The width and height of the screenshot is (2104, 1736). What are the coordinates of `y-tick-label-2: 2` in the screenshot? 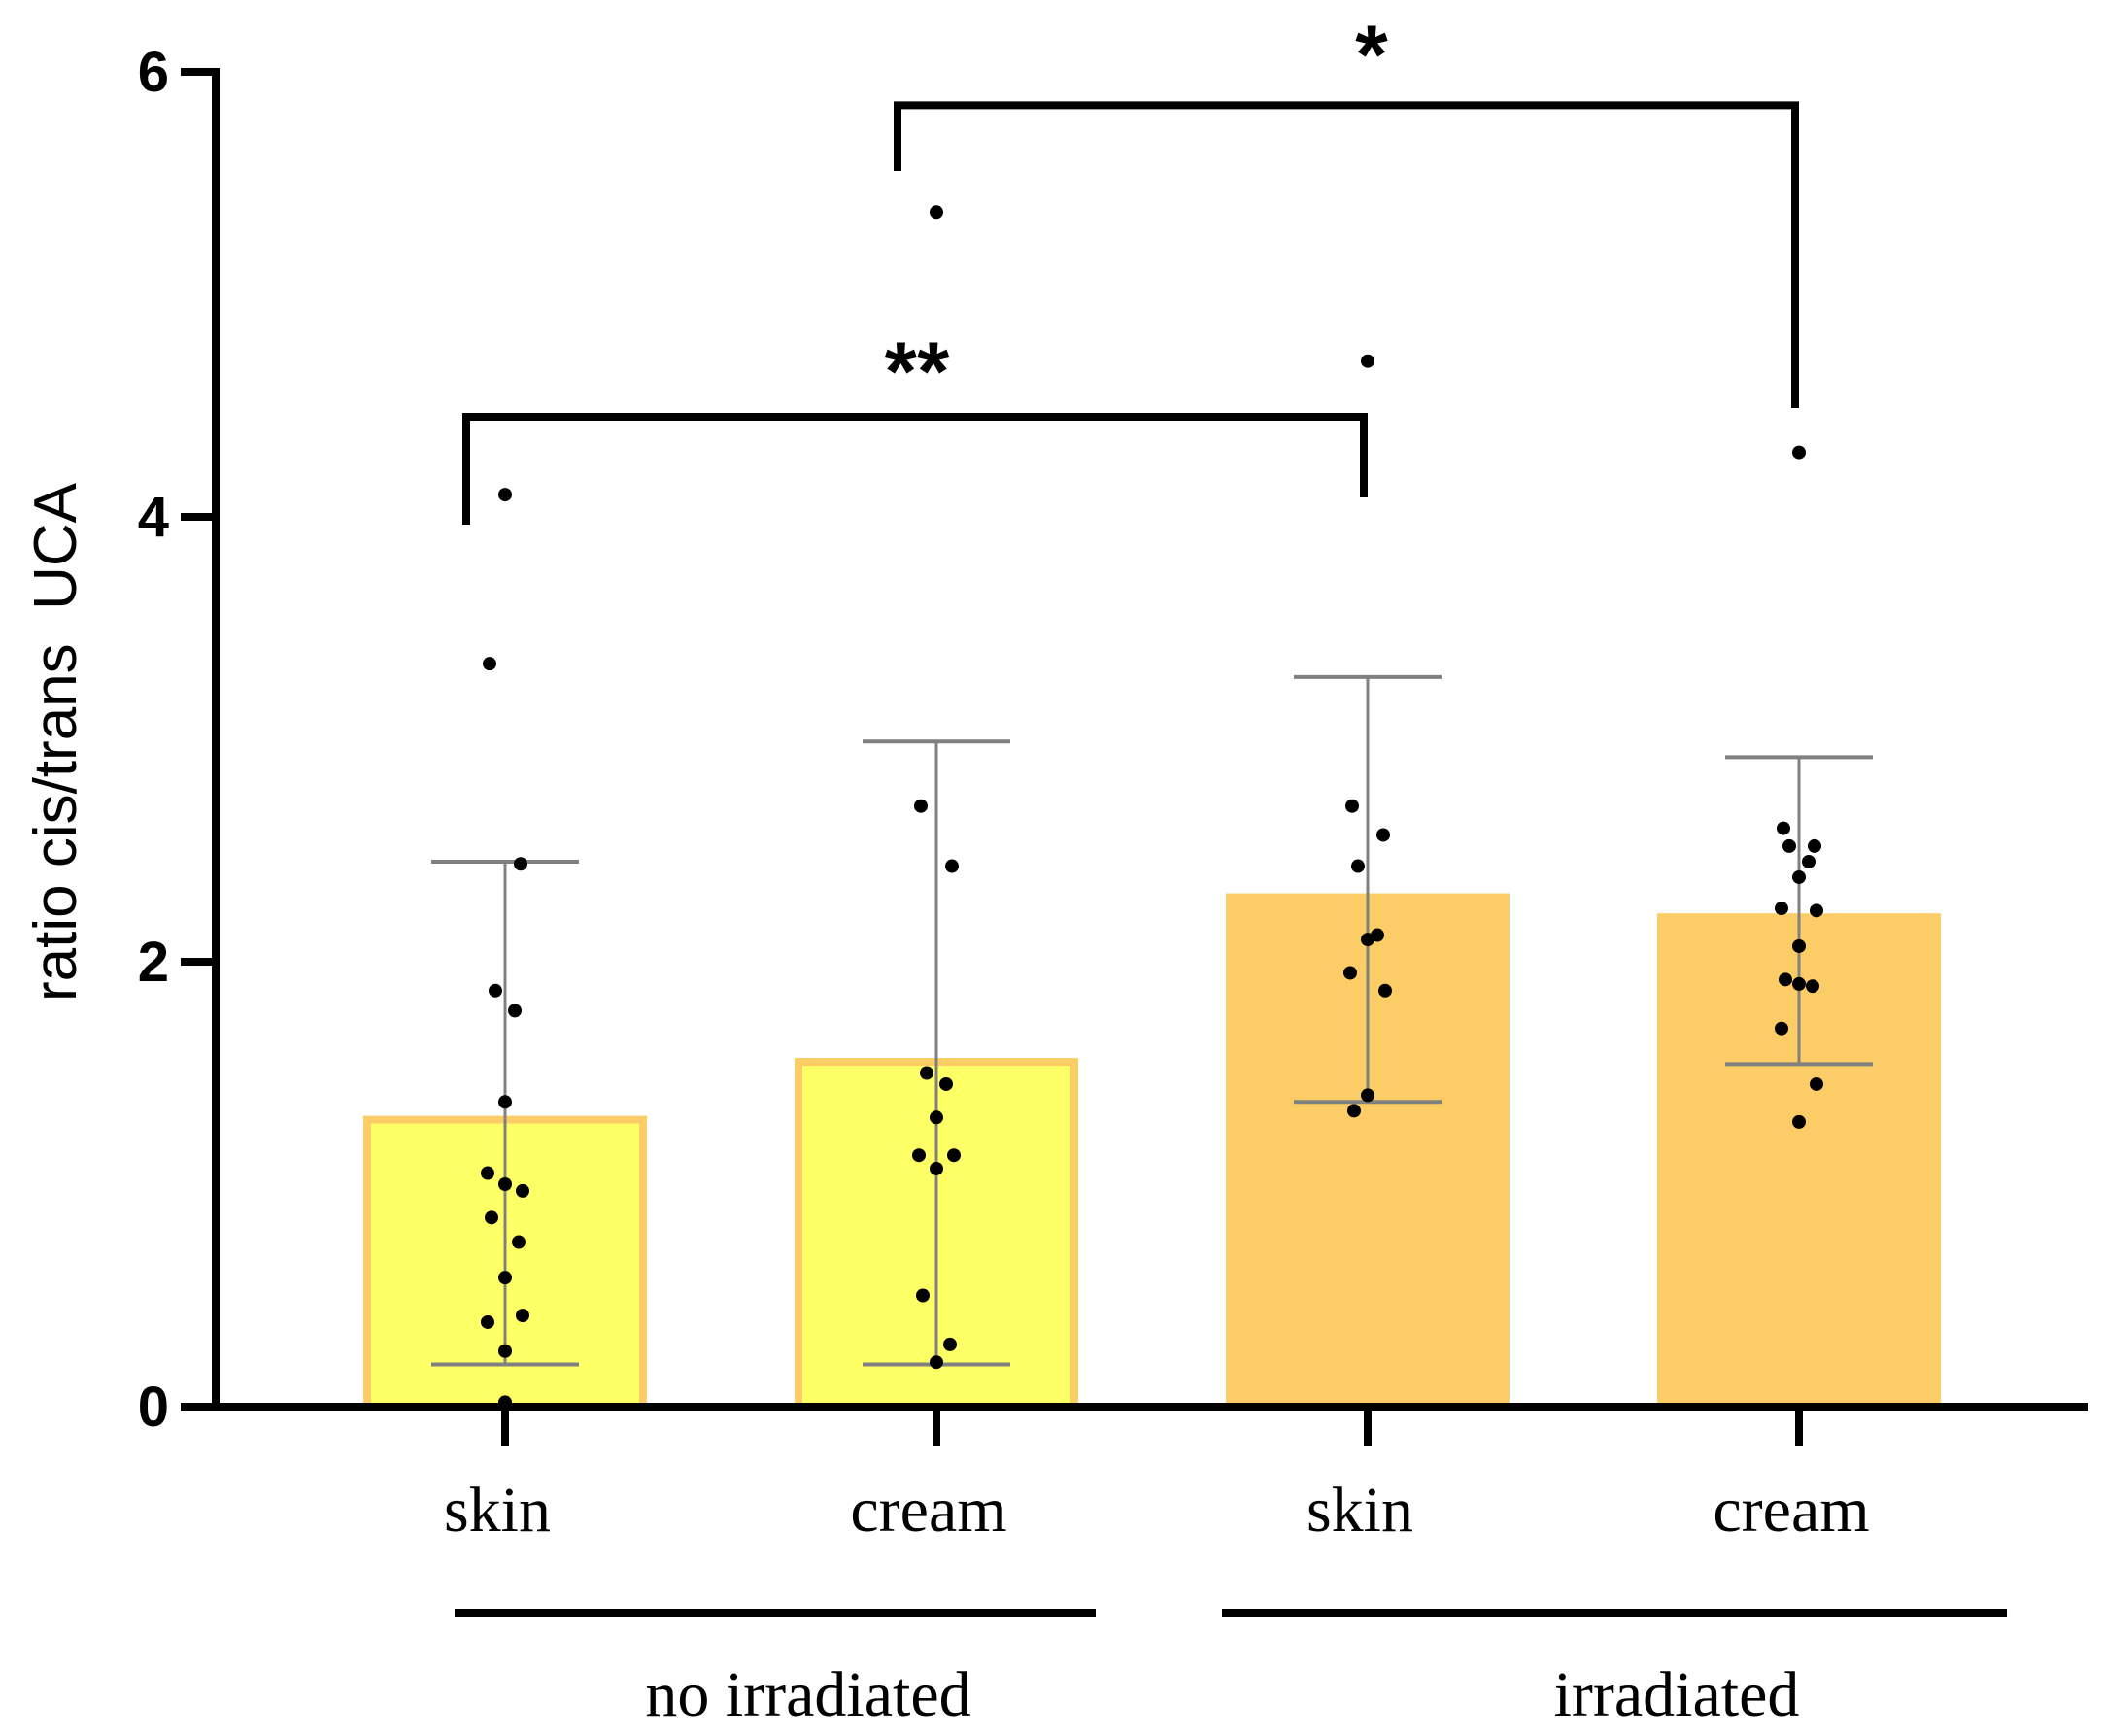 It's located at (153, 962).